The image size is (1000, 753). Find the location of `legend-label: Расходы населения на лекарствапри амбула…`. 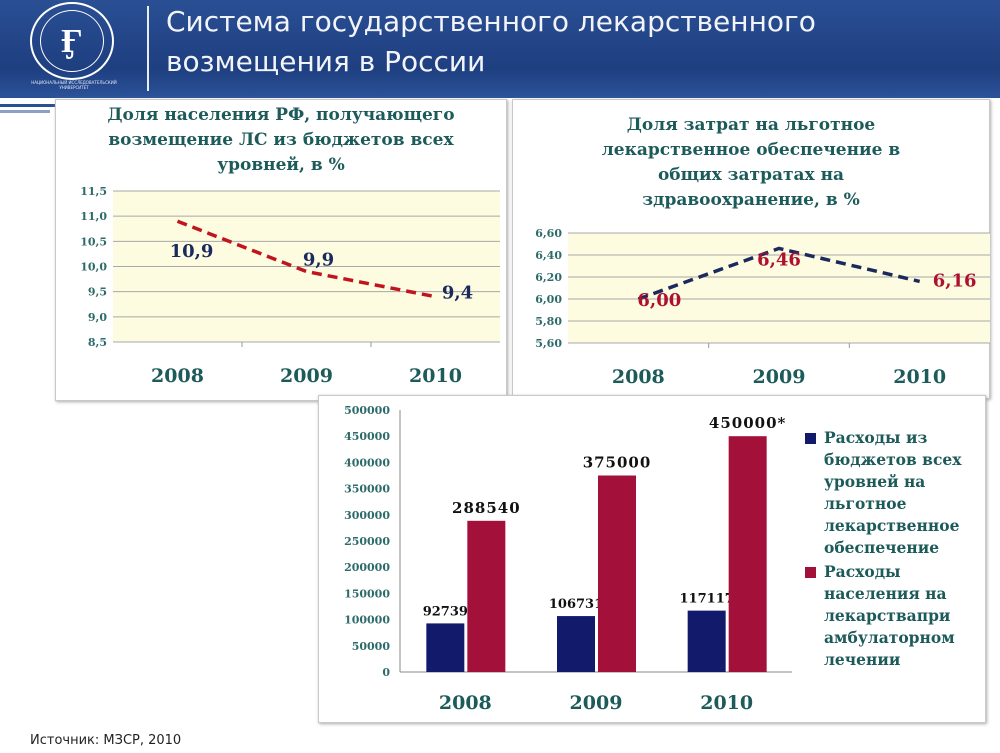

legend-label: Расходы населения на лекарствапри амбула… is located at coordinates (889, 615).